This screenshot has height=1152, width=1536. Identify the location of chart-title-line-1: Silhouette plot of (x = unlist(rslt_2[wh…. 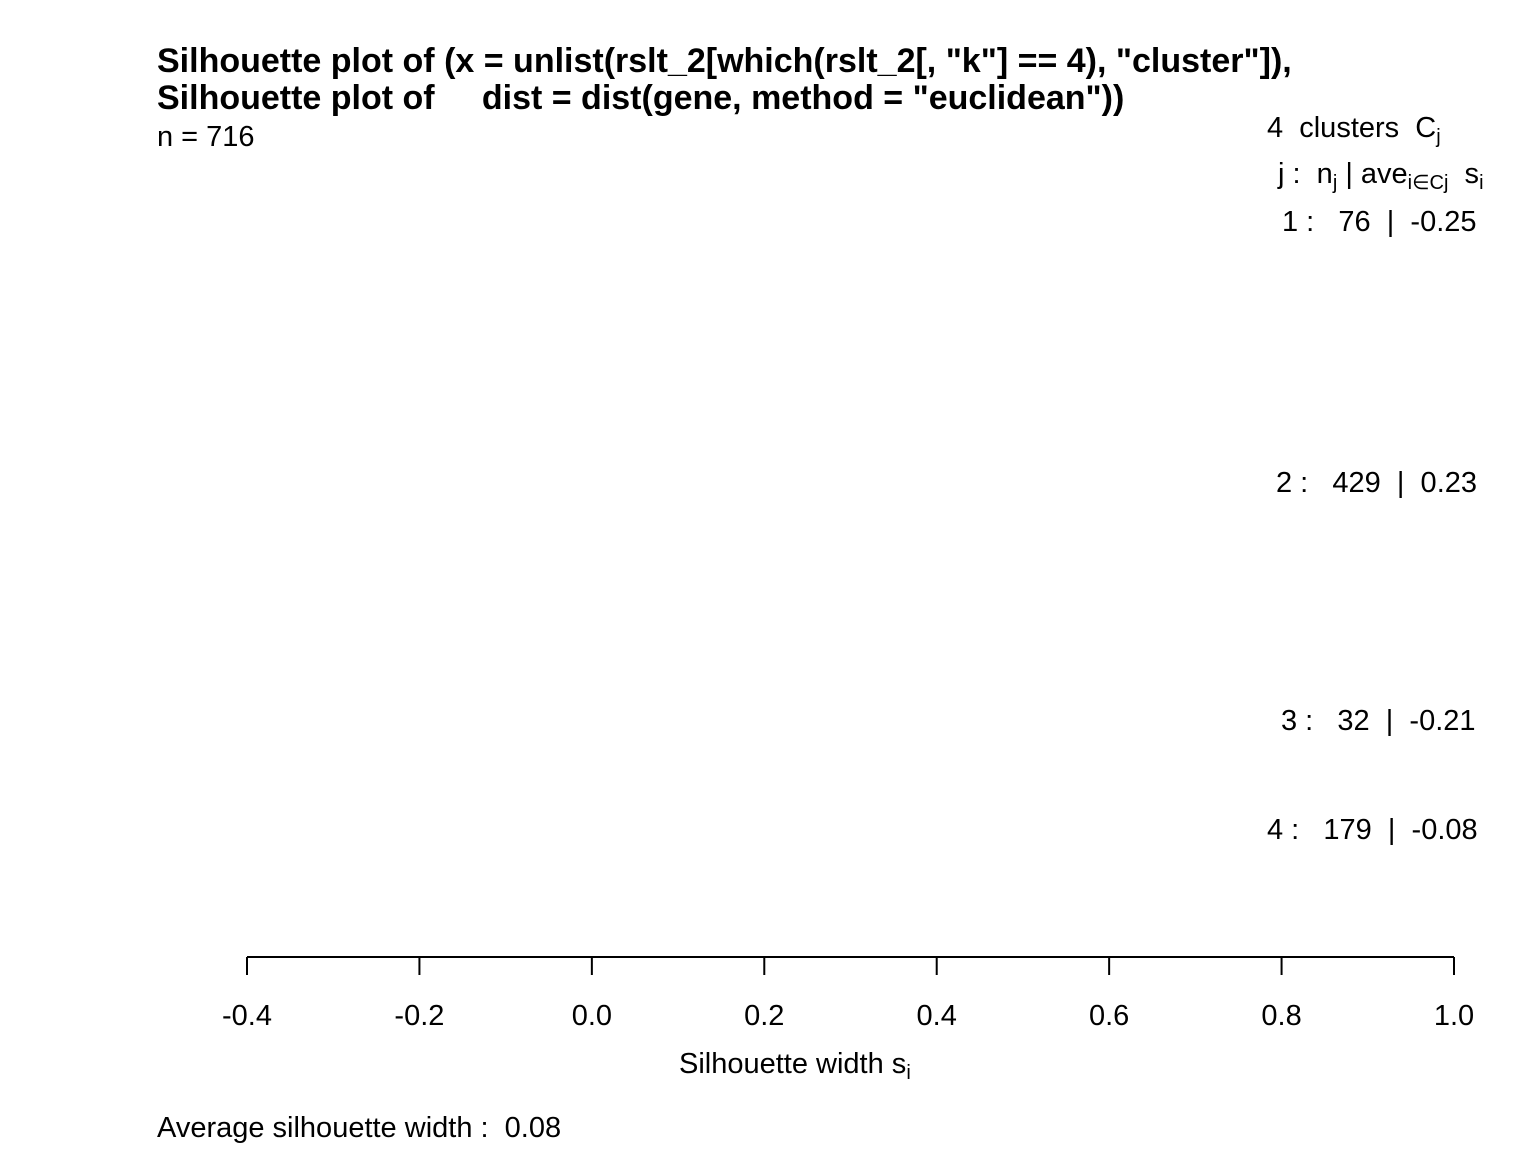
(724, 61).